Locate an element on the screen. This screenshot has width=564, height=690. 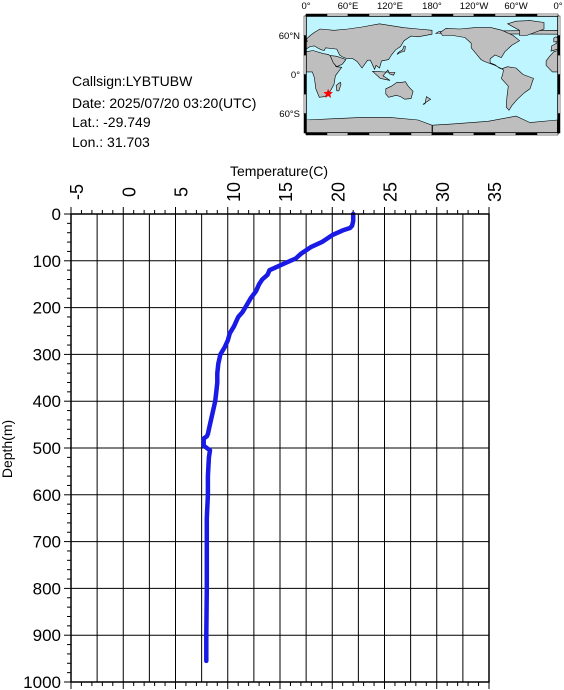
map-longitude-label: 60°W is located at coordinates (515, 6).